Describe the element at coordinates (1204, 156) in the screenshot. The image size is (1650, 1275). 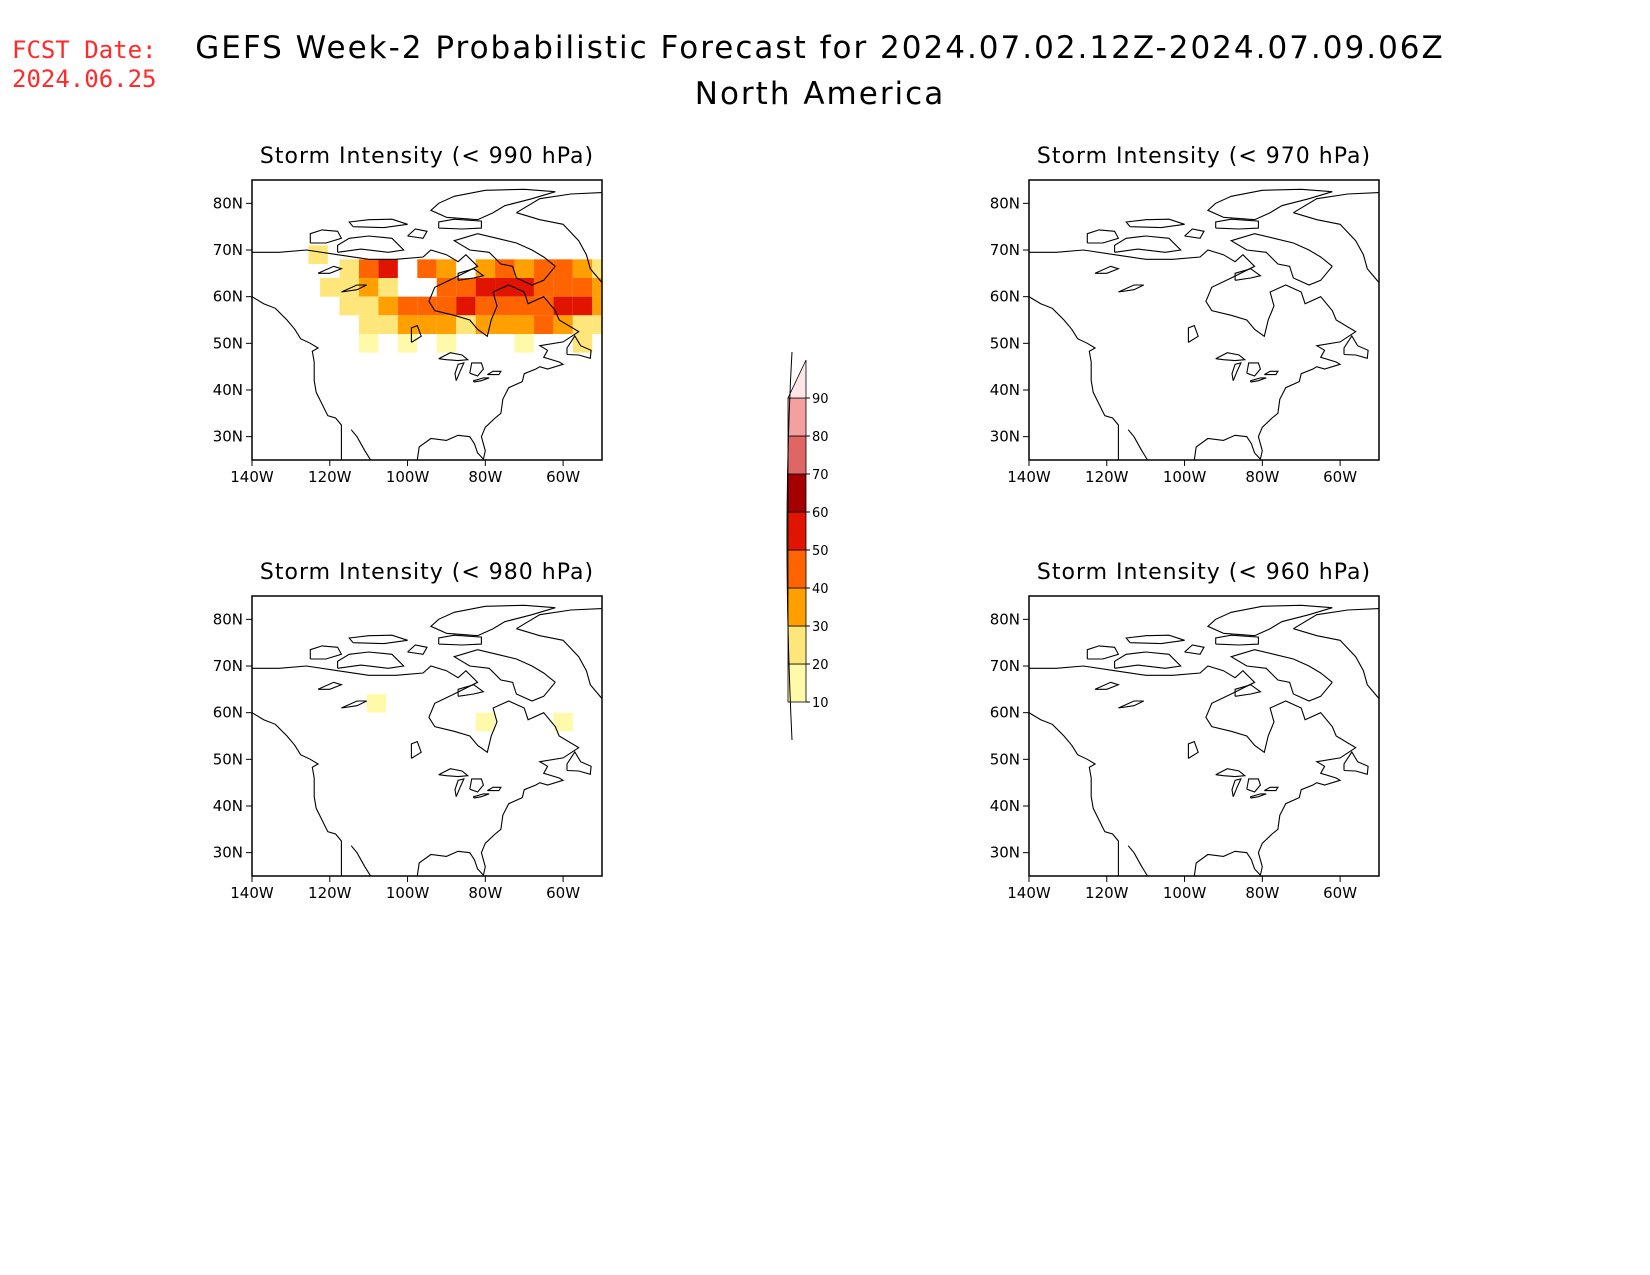
I see `panel-title: Storm Intensity (< 970 hPa)` at that location.